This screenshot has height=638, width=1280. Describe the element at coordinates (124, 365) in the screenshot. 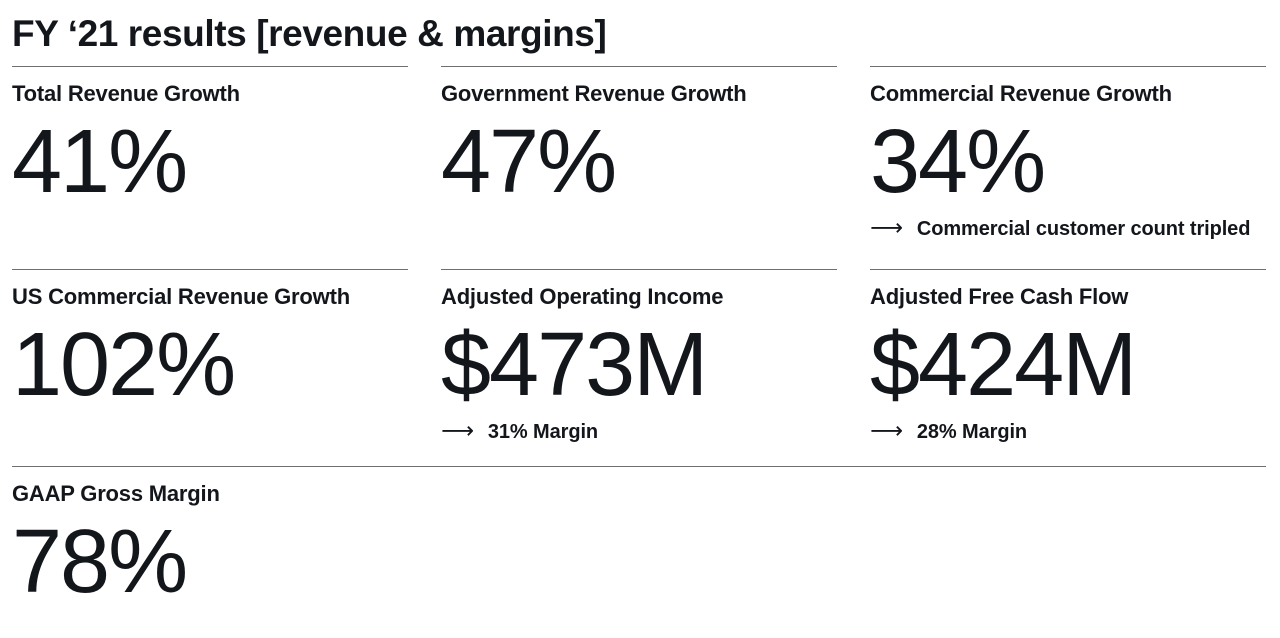

I see `metric-value: 102%` at that location.